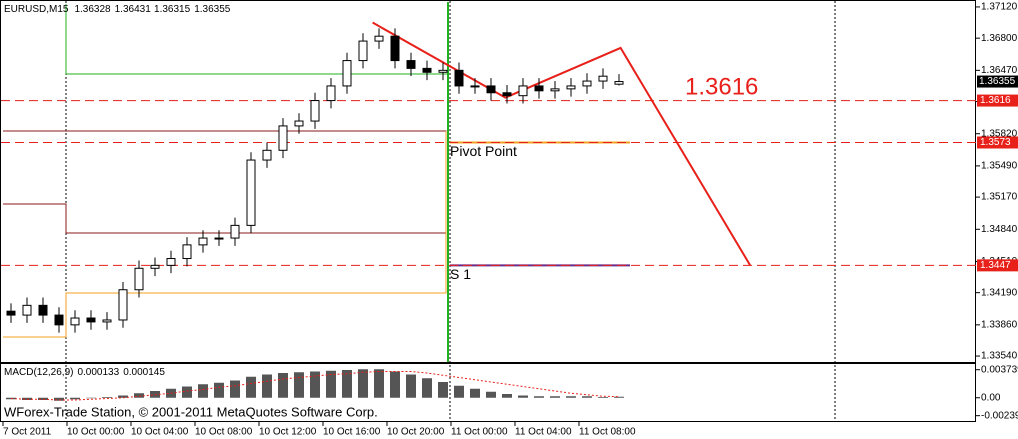  I want to click on level-tag-label: 1.3447, so click(995, 265).